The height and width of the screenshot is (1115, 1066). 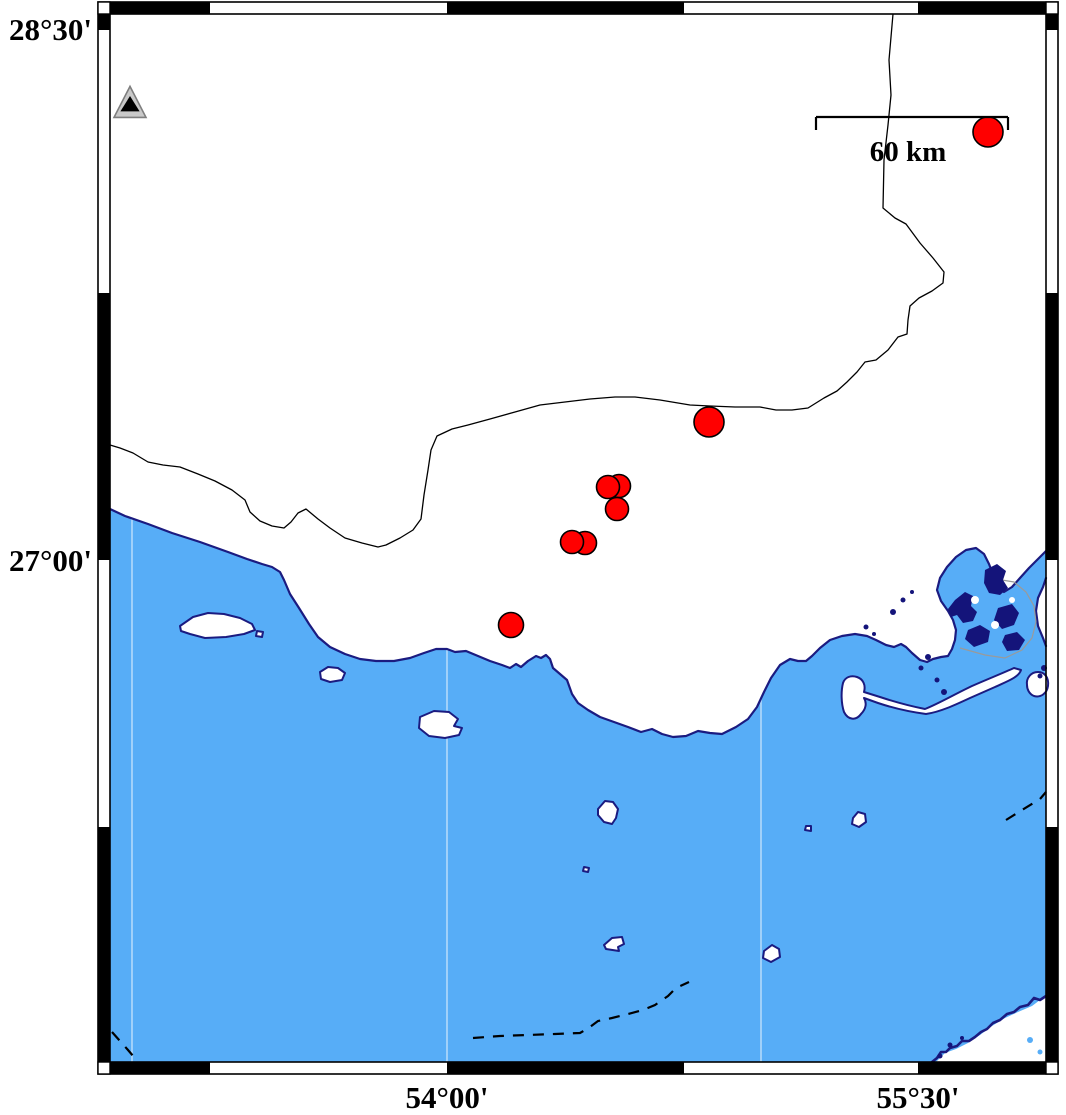 What do you see at coordinates (446, 1097) in the screenshot?
I see `longitude-label: 54°00'` at bounding box center [446, 1097].